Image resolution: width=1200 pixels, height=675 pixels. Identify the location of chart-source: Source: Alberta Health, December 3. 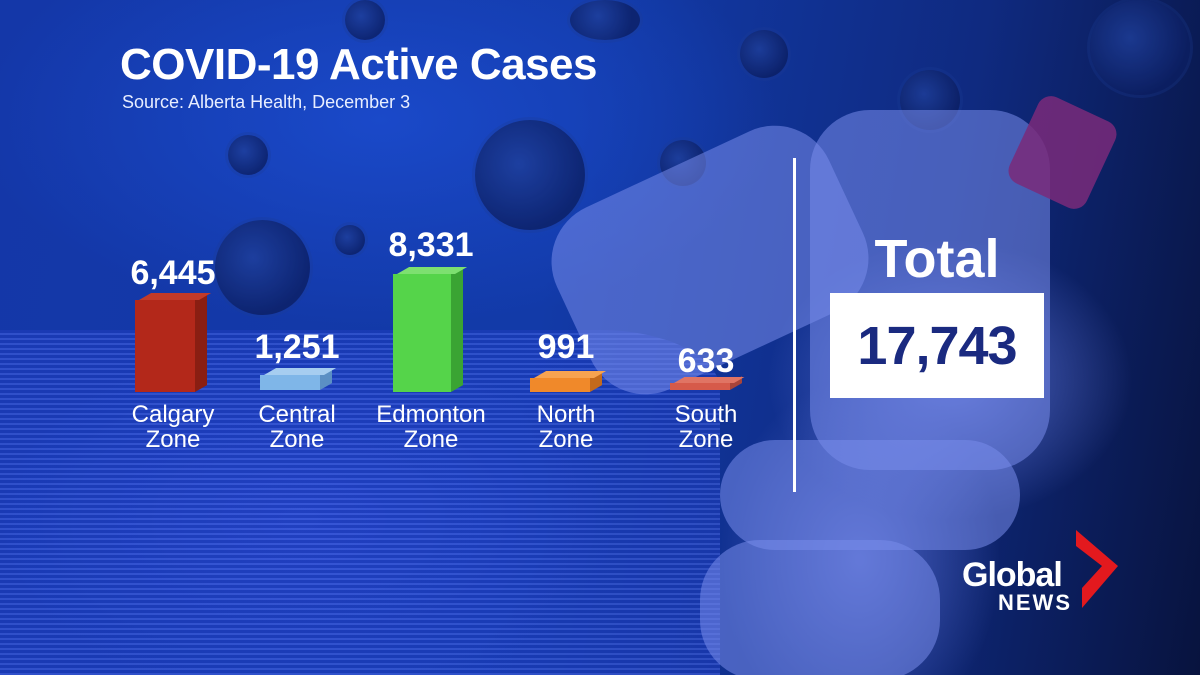
(266, 102).